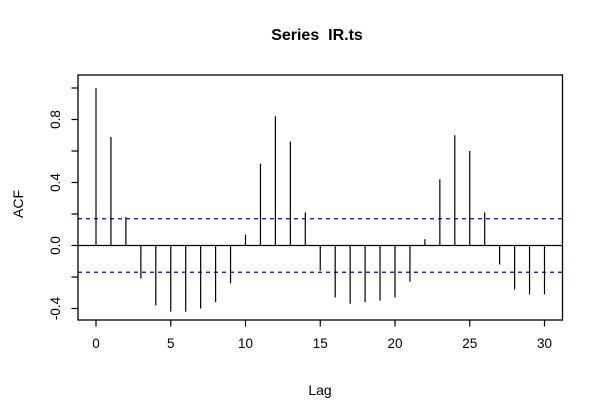  Describe the element at coordinates (469, 343) in the screenshot. I see `x-tick-label: 25` at that location.